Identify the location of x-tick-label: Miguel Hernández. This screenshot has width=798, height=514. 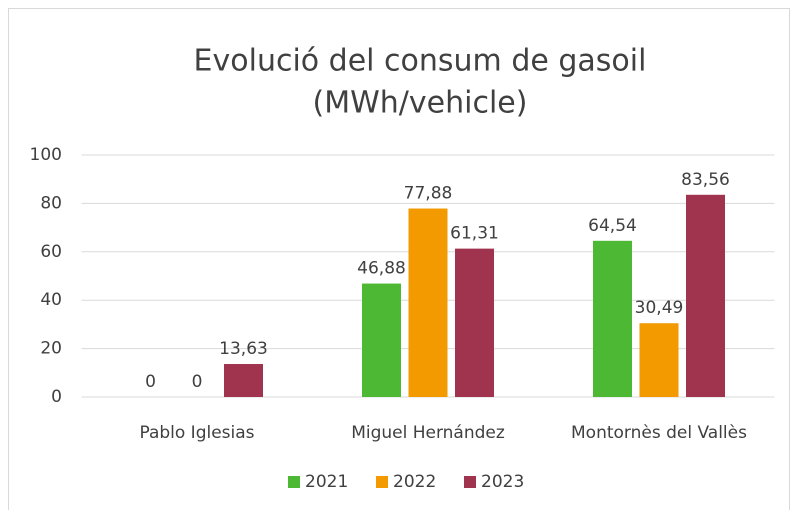
(428, 433).